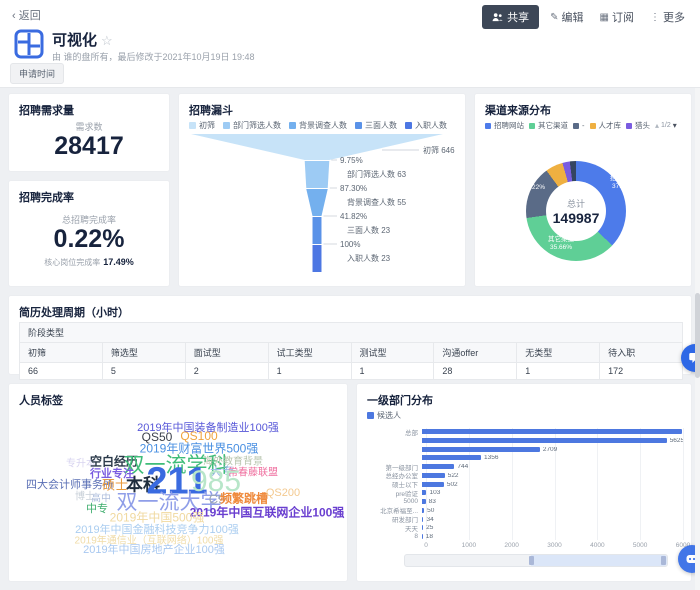 The width and height of the screenshot is (700, 590). What do you see at coordinates (525, 467) in the screenshot?
I see `bar-row: 第一级部门 744` at bounding box center [525, 467].